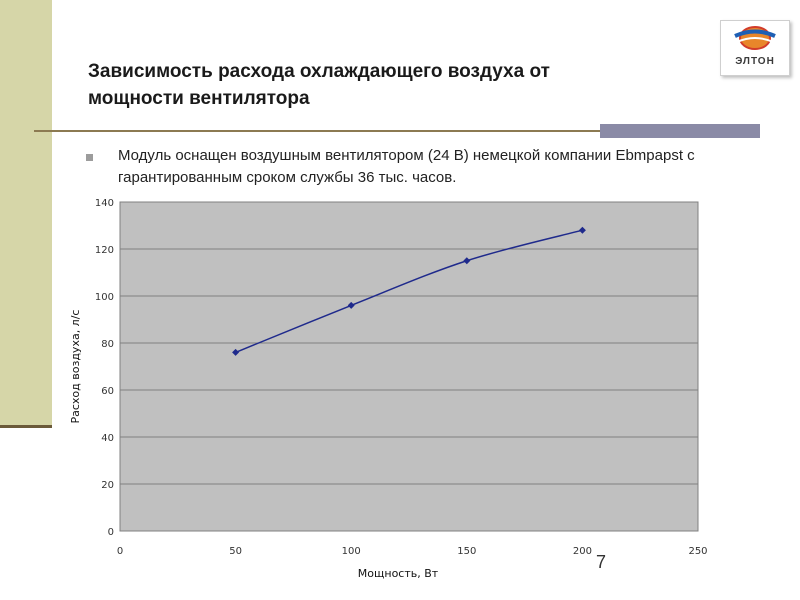 This screenshot has width=800, height=600. What do you see at coordinates (111, 532) in the screenshot?
I see `y-tick-label: 0` at bounding box center [111, 532].